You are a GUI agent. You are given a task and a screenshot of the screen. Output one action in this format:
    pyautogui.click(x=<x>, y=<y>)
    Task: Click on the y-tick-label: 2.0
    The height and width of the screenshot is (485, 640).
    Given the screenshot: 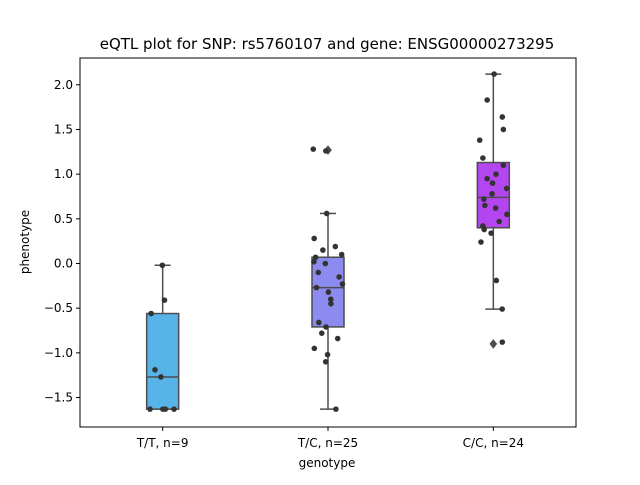 What is the action you would take?
    pyautogui.click(x=63, y=85)
    